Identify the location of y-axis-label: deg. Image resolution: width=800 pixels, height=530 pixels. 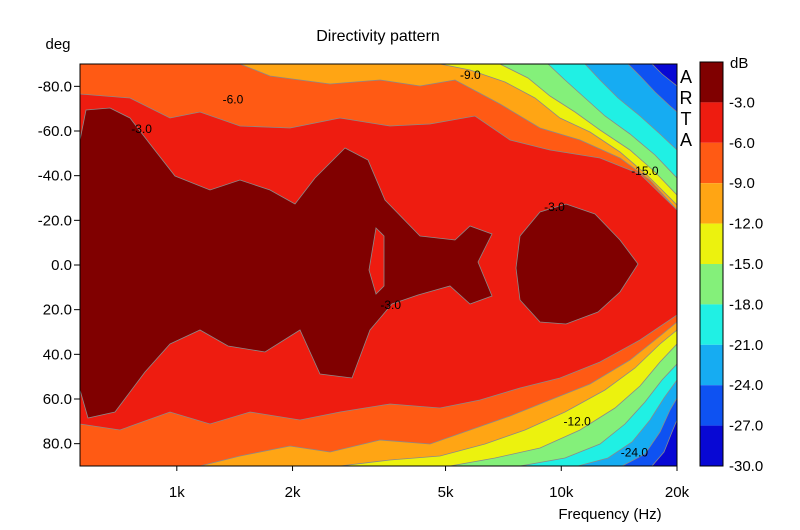
(57, 44).